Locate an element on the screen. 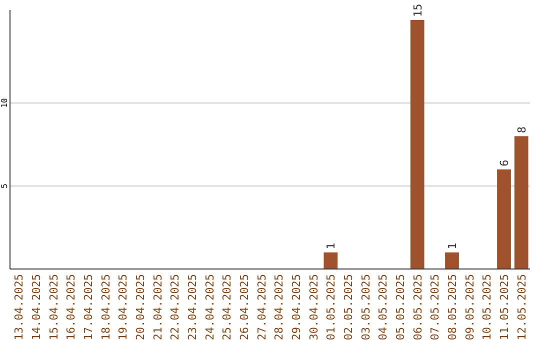 This screenshot has width=540, height=340. data-label: 15 is located at coordinates (417, 10).